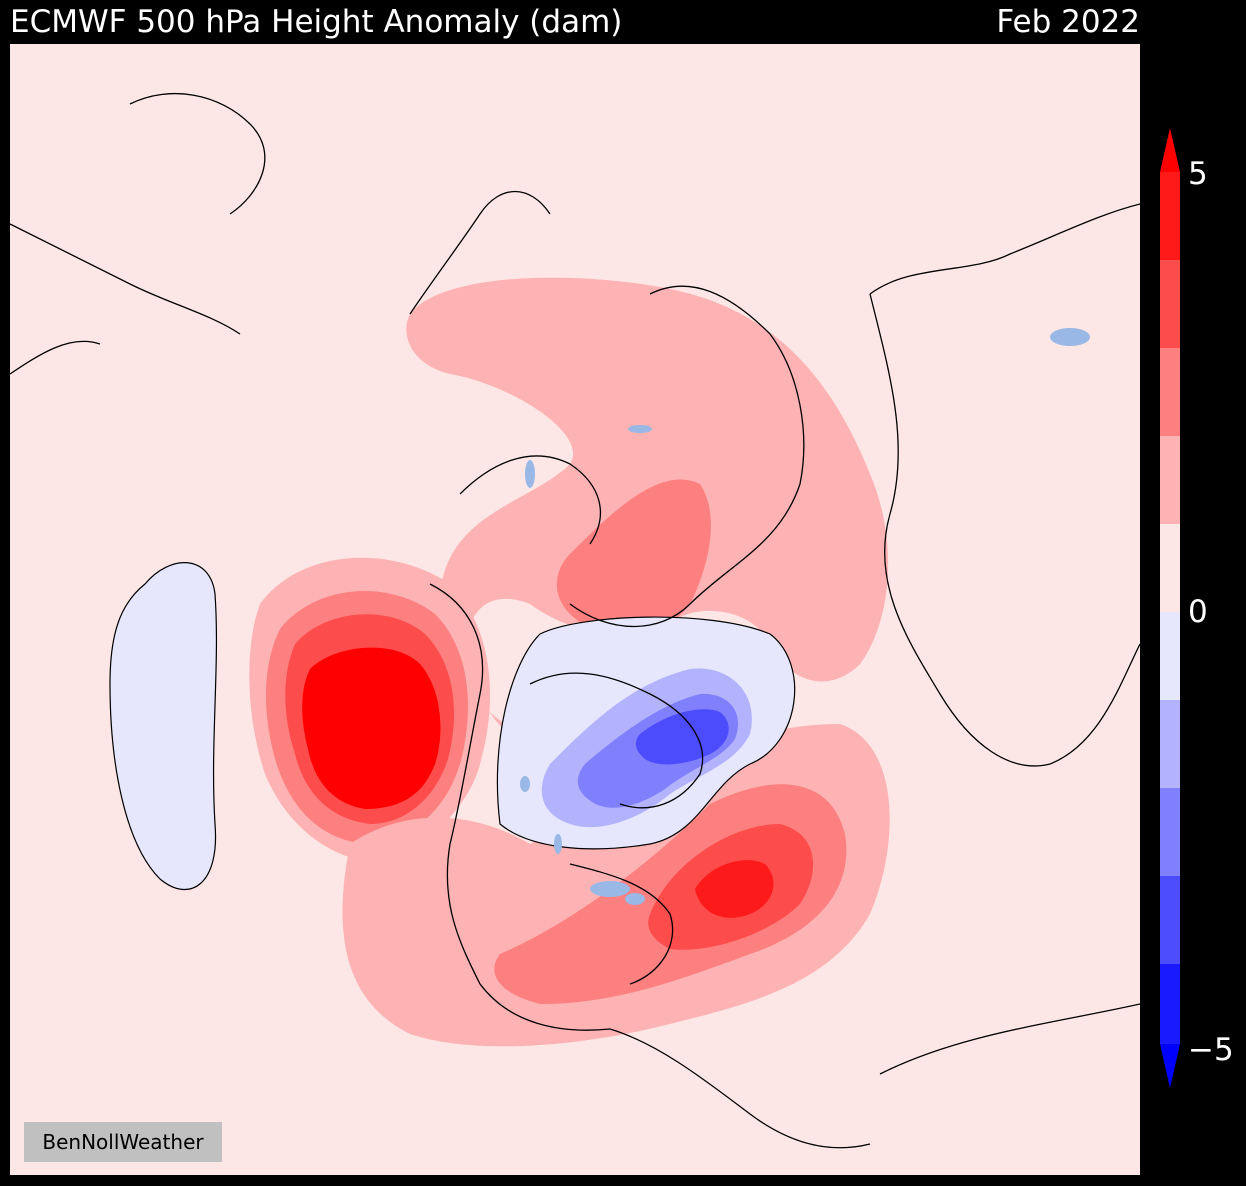 This screenshot has width=1246, height=1186. Describe the element at coordinates (1170, 1066) in the screenshot. I see `colorbar-min-arrow` at that location.